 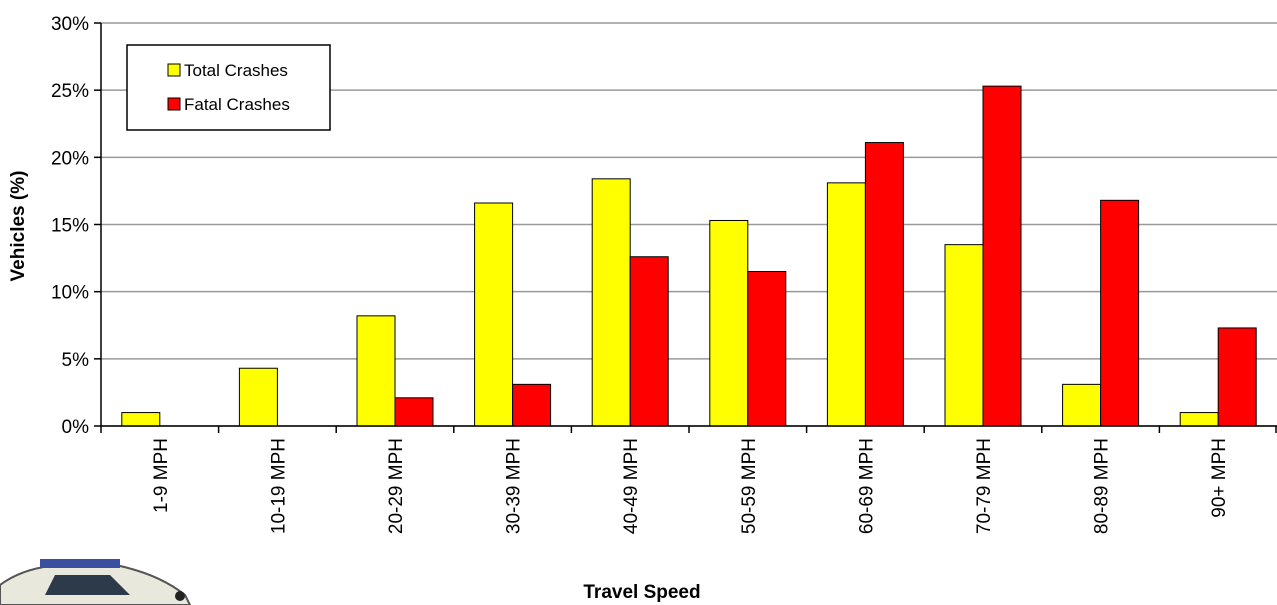 What do you see at coordinates (278, 486) in the screenshot?
I see `x-tick-label: 10-19 MPH` at bounding box center [278, 486].